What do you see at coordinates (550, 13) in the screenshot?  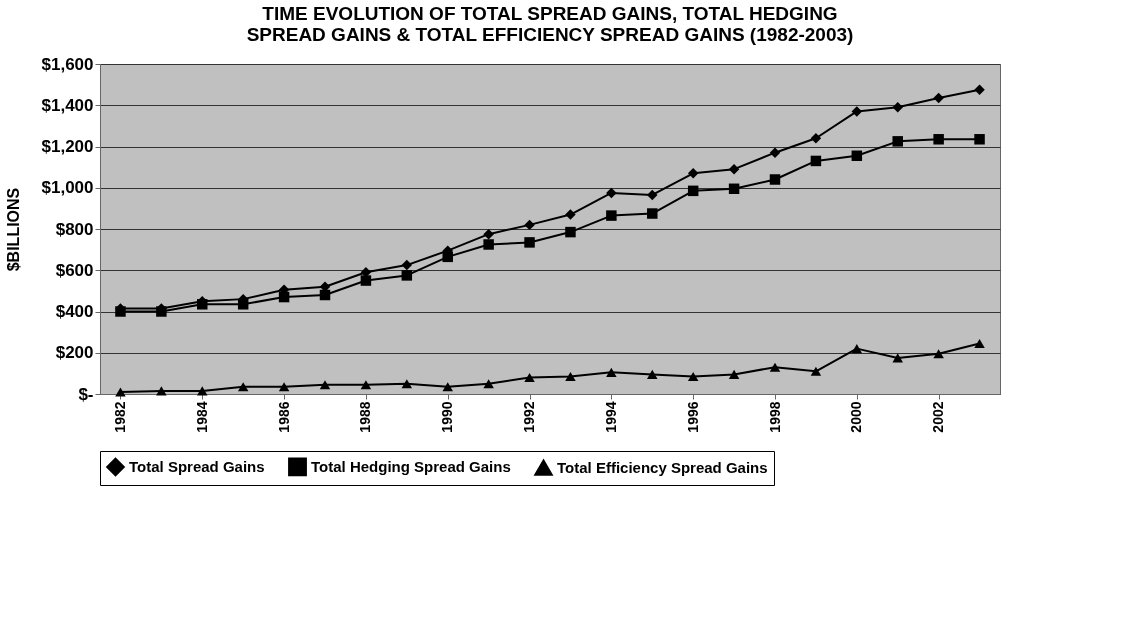 I see `text: TIME EVOLUTION OF TOTAL SPREAD GAINS, TOTAL HEDGING` at bounding box center [550, 13].